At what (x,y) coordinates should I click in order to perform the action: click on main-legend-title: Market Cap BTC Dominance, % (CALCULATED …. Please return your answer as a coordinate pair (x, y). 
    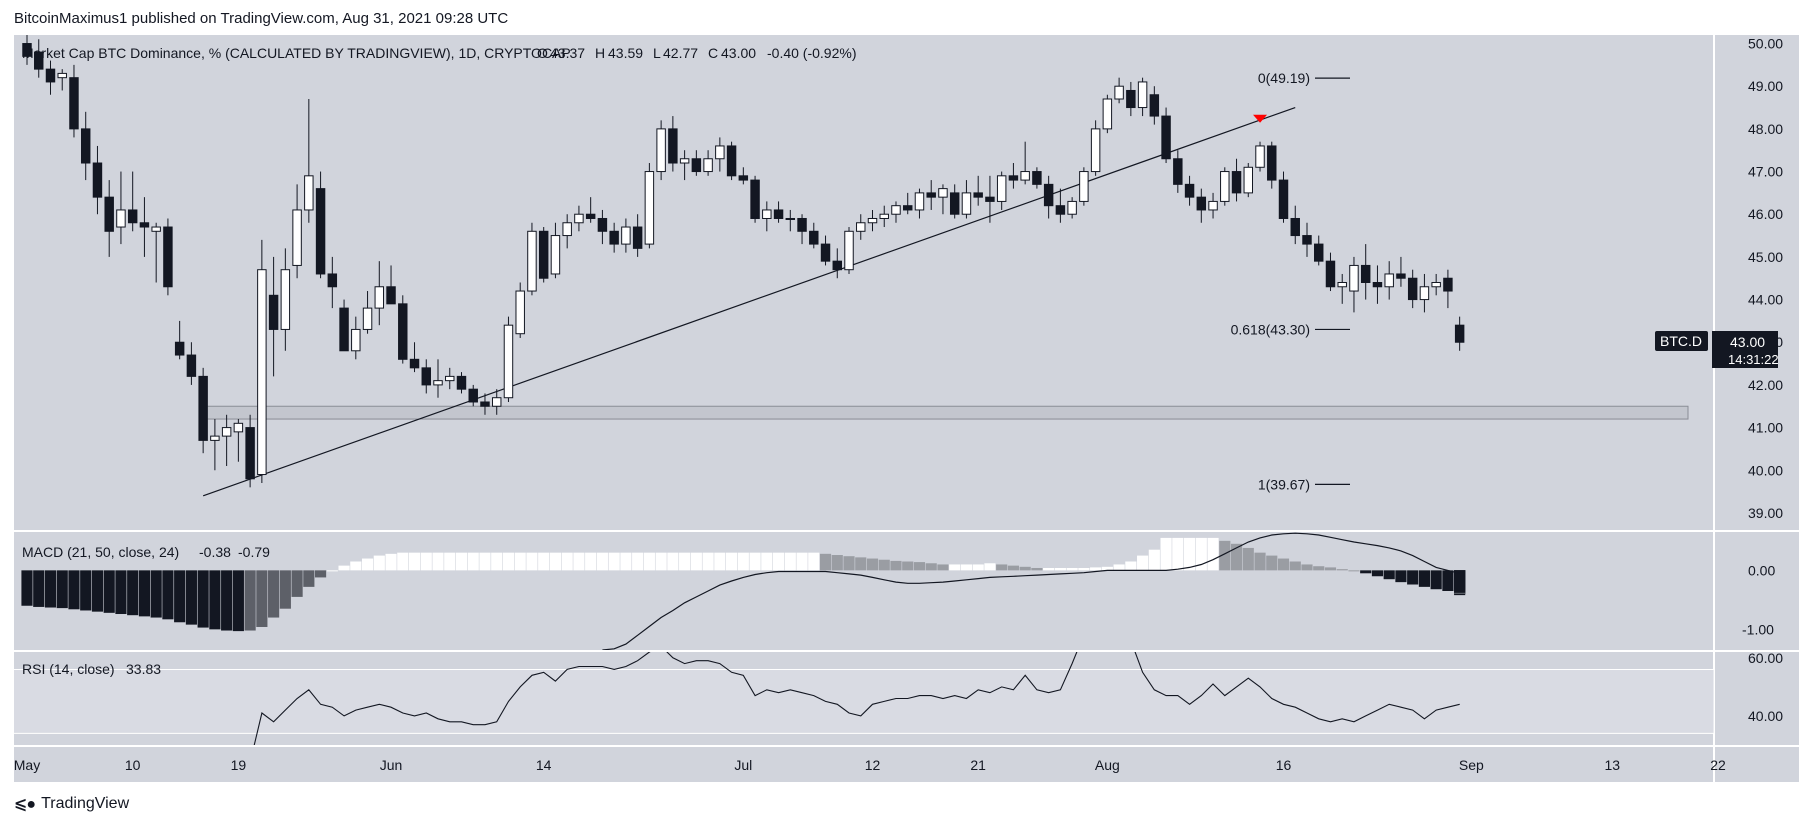
    Looking at the image, I should click on (296, 53).